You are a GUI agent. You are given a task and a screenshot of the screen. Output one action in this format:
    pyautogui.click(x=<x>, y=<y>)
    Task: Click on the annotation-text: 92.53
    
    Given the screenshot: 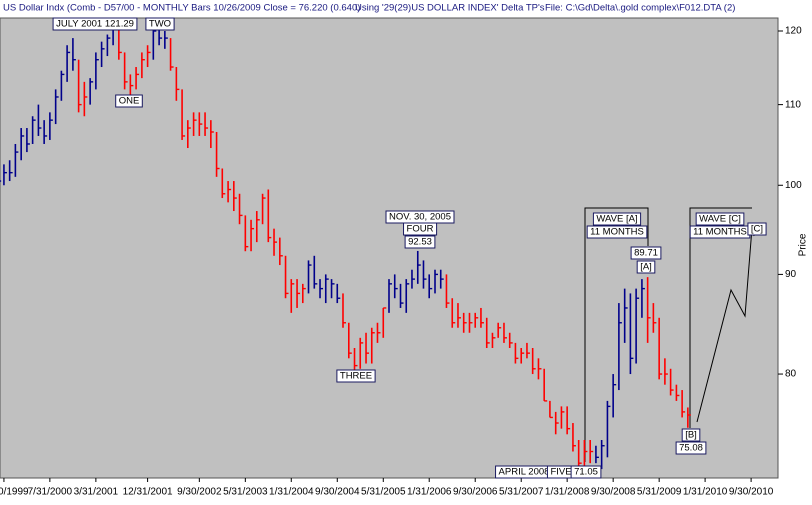 What is the action you would take?
    pyautogui.click(x=420, y=242)
    